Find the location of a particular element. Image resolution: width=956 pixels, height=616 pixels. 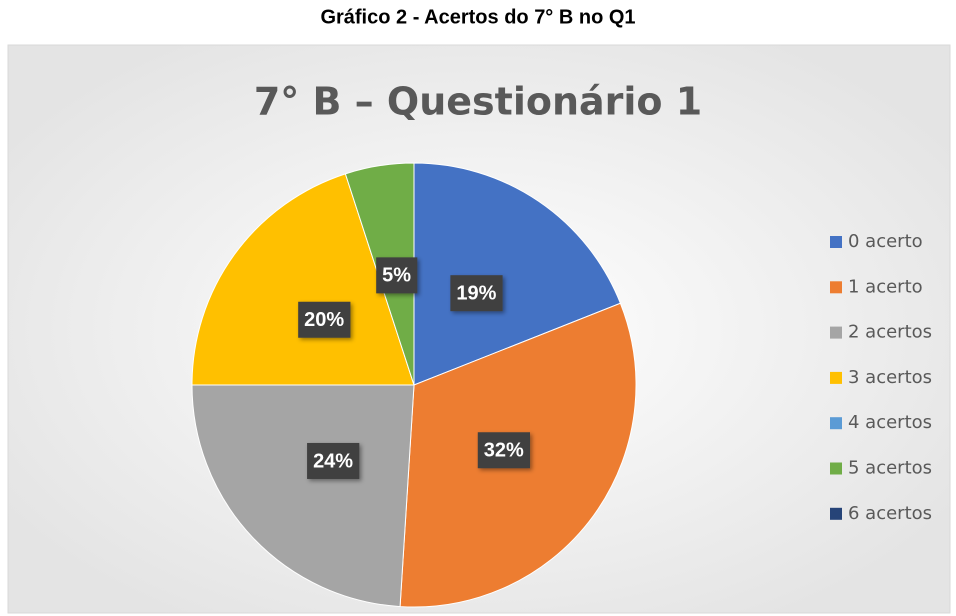

legend-label: 4 acertos is located at coordinates (890, 422).